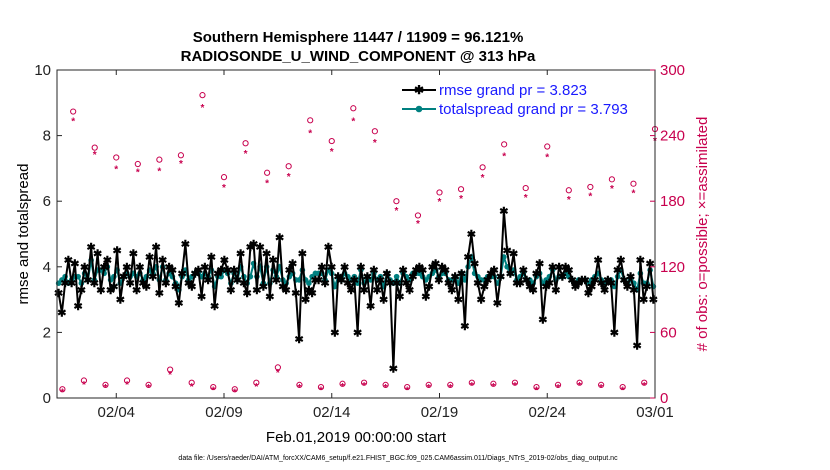 The width and height of the screenshot is (830, 470). Describe the element at coordinates (116, 412) in the screenshot. I see `x-tick-label: 02/04` at that location.